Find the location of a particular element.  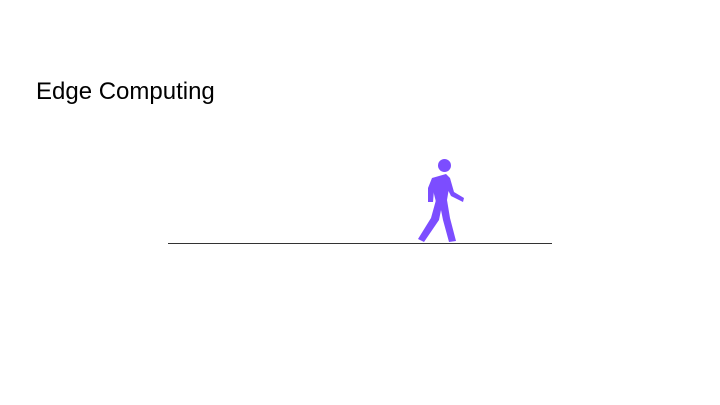

walking-person-icon is located at coordinates (441, 200).